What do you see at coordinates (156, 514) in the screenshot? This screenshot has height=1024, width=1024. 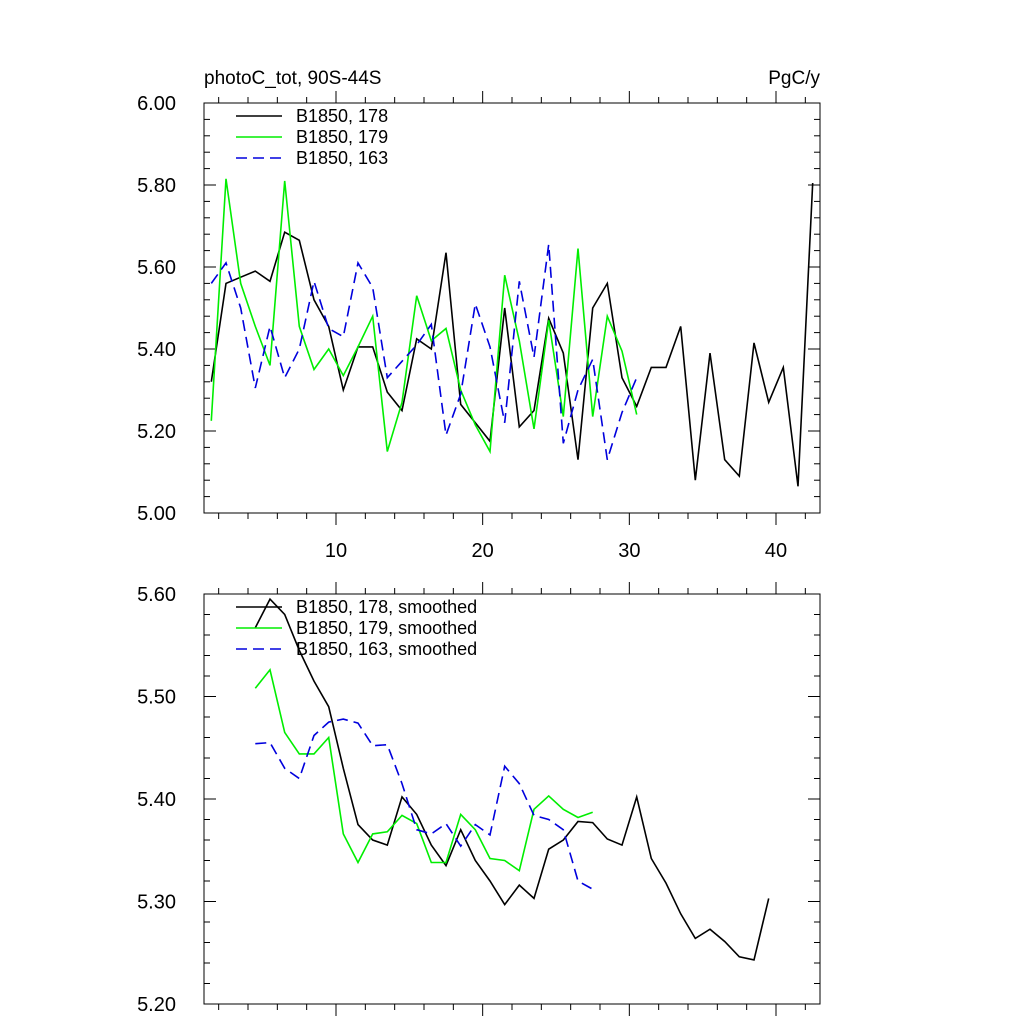 I see `y-tick-label: 5.00` at bounding box center [156, 514].